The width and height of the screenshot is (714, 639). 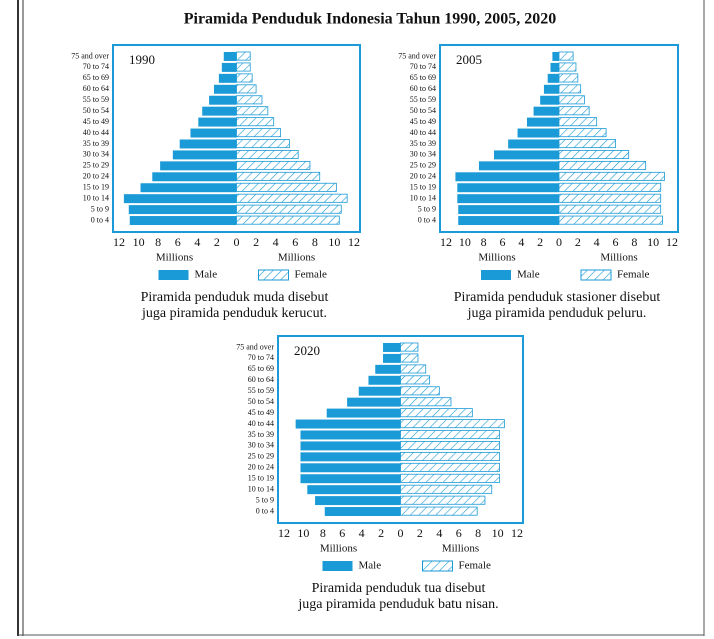 I want to click on age-label: 35 to 39, so click(x=423, y=143).